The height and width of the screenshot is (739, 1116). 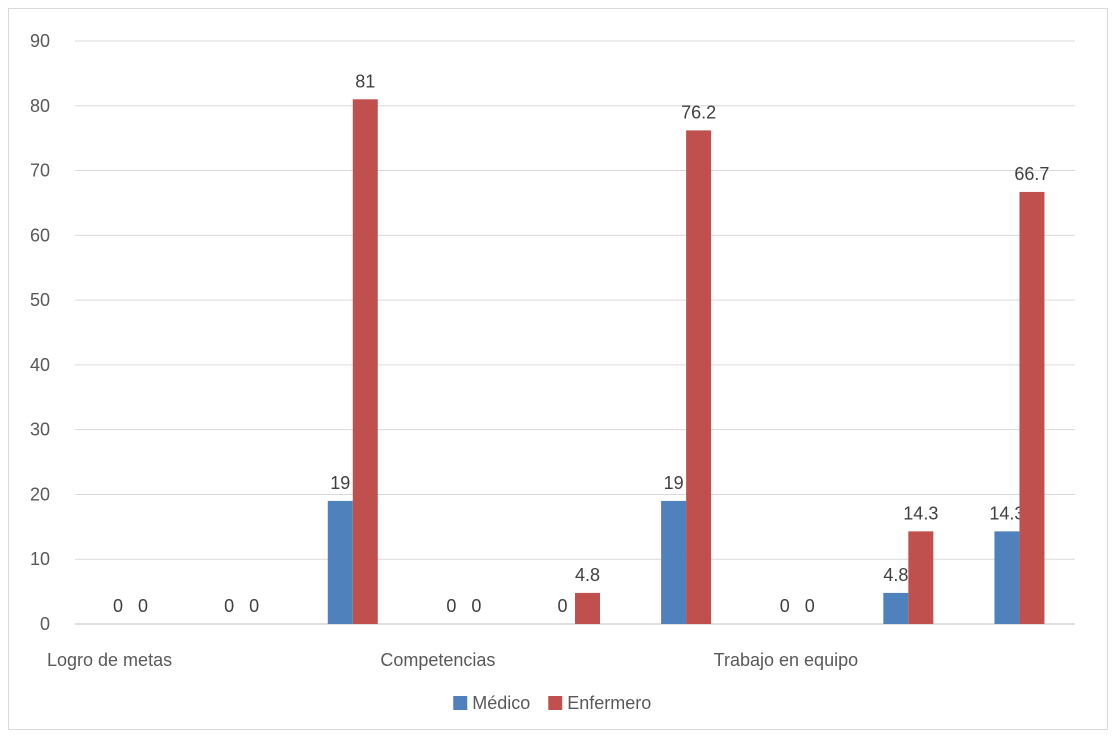 What do you see at coordinates (40, 365) in the screenshot?
I see `y-tick-label: 40` at bounding box center [40, 365].